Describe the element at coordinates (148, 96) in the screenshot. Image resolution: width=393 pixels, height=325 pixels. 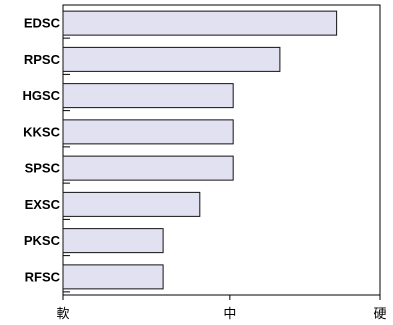
I see `bar-hgsc` at that location.